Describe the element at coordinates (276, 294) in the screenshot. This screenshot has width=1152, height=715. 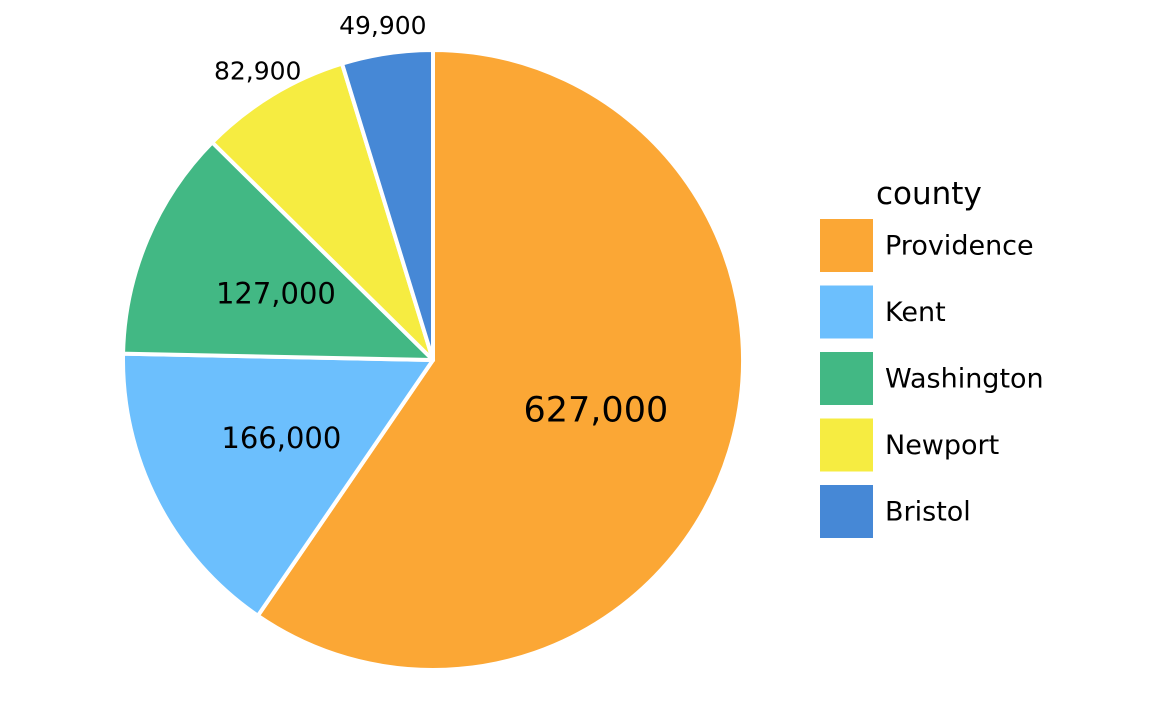
I see `slice-label-washington: 127,000` at that location.